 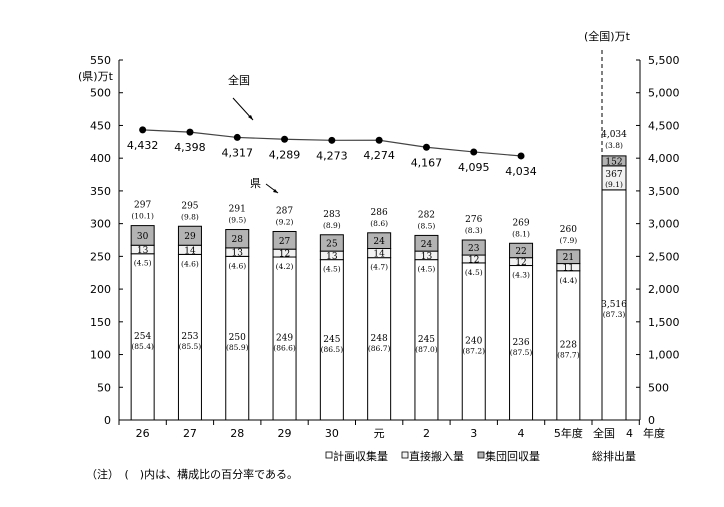 I want to click on left-tick-label: 200, so click(x=100, y=289).